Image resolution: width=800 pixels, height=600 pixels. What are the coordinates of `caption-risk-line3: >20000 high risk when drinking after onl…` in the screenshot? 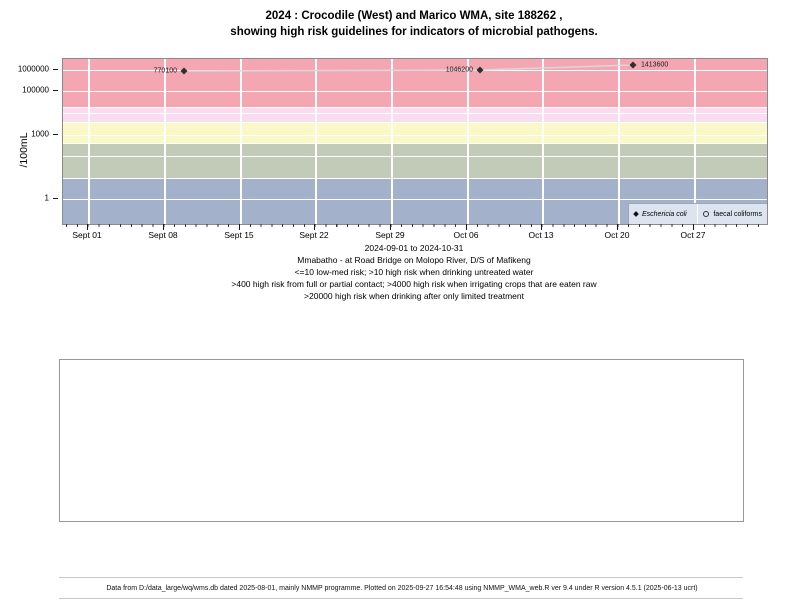 It's located at (414, 296).